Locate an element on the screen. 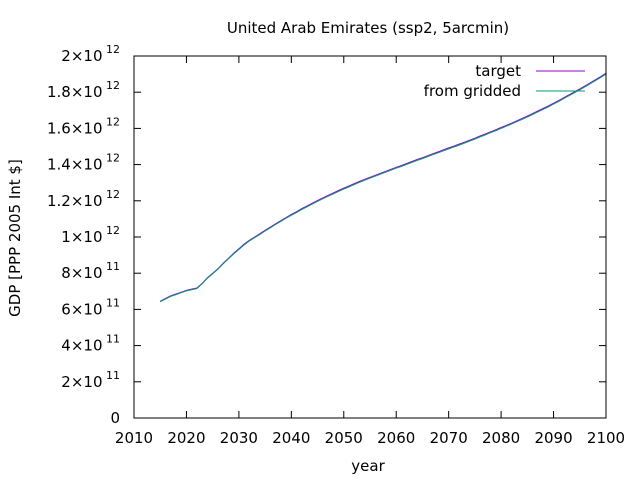 This screenshot has height=480, width=640. y-tick-label: 0 is located at coordinates (115, 418).